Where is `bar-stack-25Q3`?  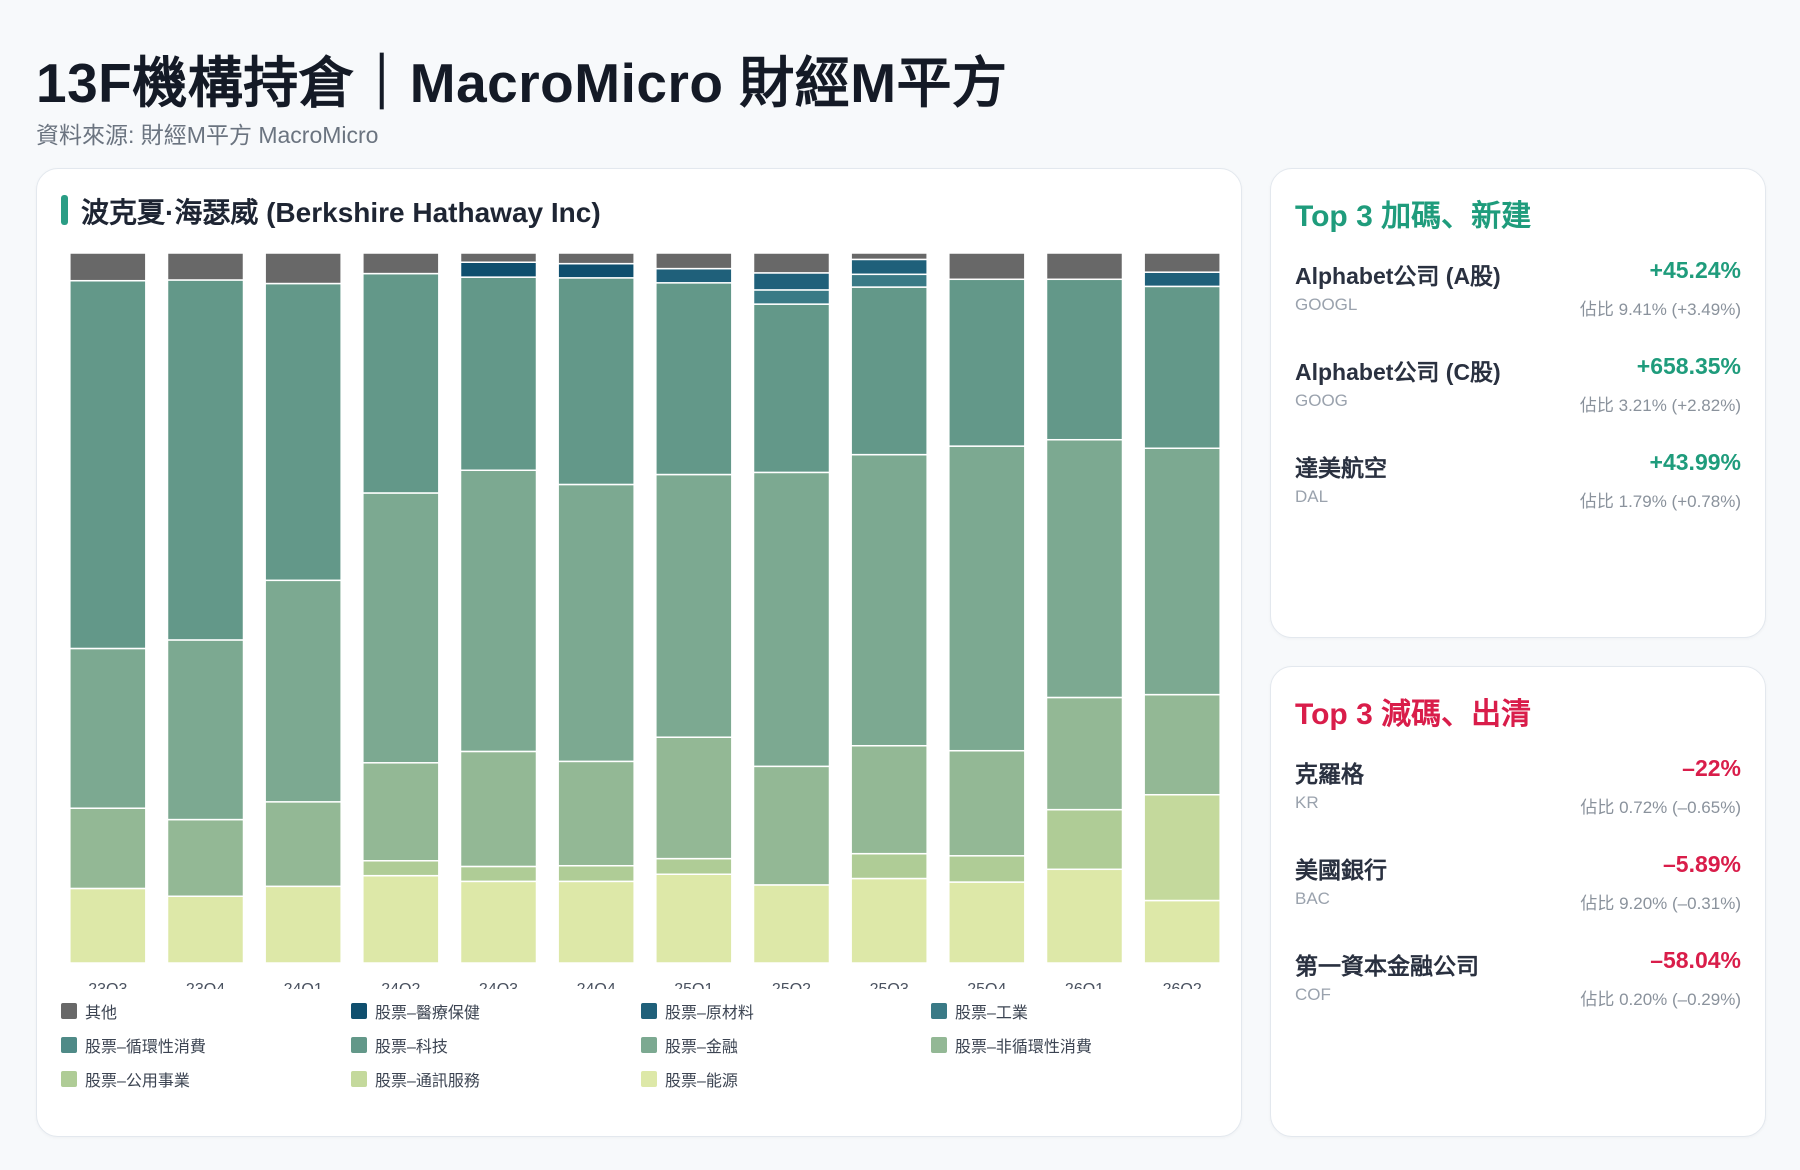
bar-stack-25Q3 is located at coordinates (889, 608).